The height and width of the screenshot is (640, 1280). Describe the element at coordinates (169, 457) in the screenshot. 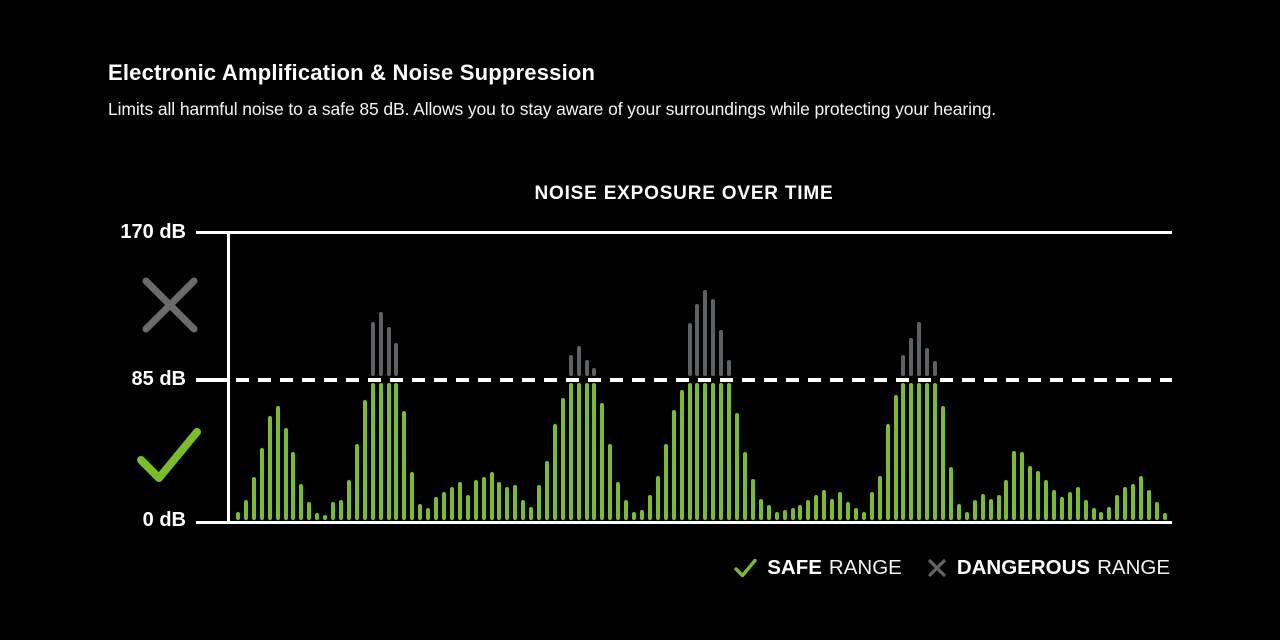

I see `safe-check-icon` at that location.